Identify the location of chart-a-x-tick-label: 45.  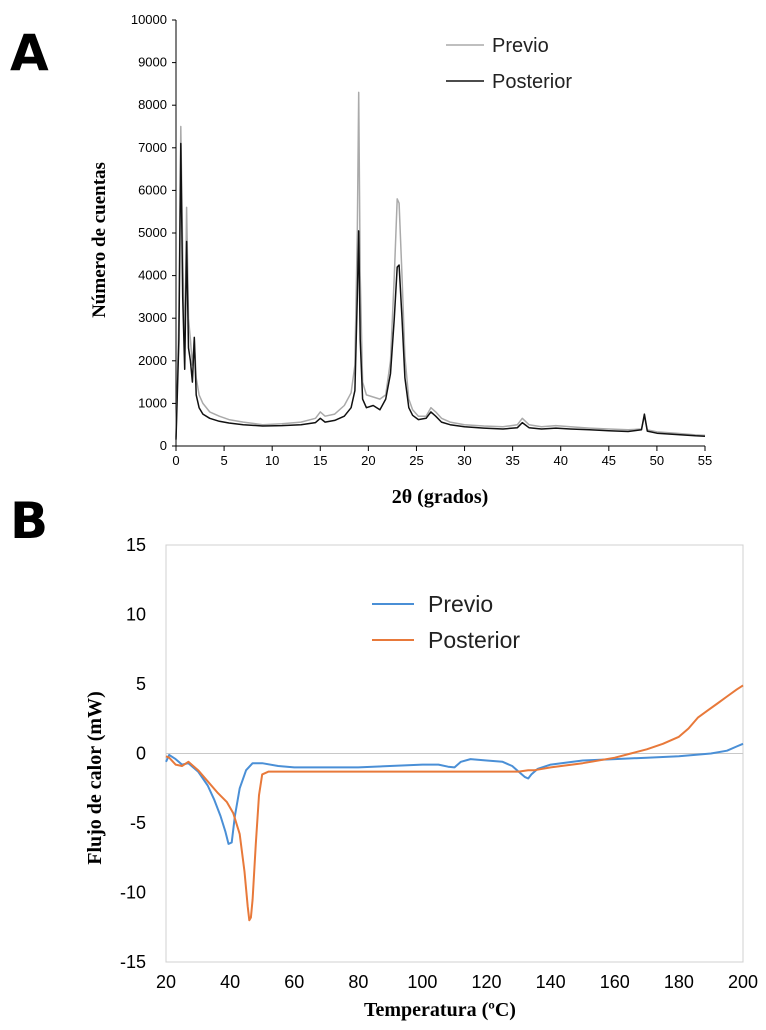
(609, 460).